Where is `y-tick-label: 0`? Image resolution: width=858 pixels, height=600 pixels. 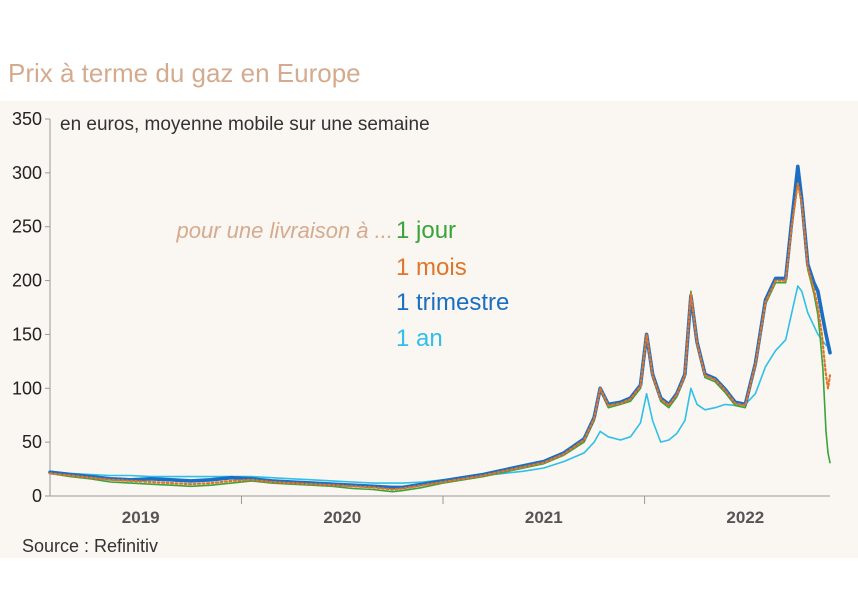
y-tick-label: 0 is located at coordinates (37, 496).